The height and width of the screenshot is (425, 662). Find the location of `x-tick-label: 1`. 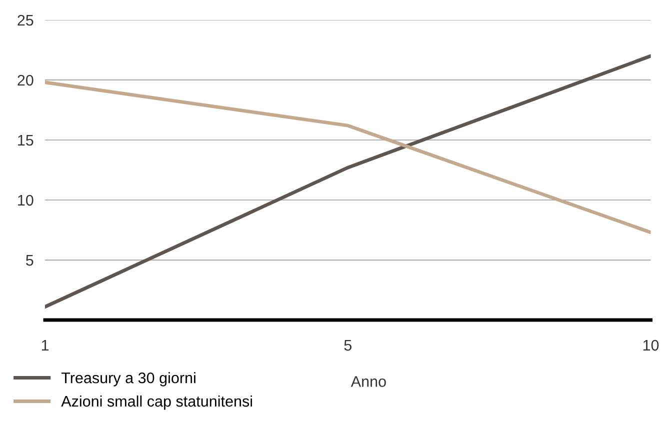

x-tick-label: 1 is located at coordinates (45, 345).